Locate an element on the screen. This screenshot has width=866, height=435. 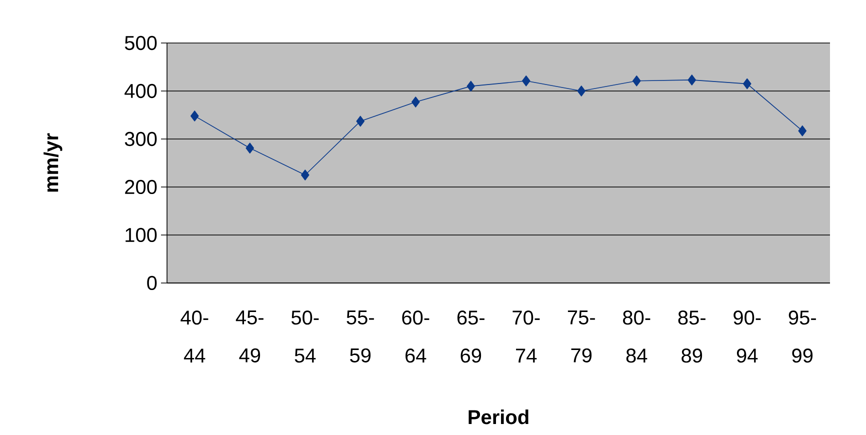
y-tick-label: 500 is located at coordinates (140, 43).